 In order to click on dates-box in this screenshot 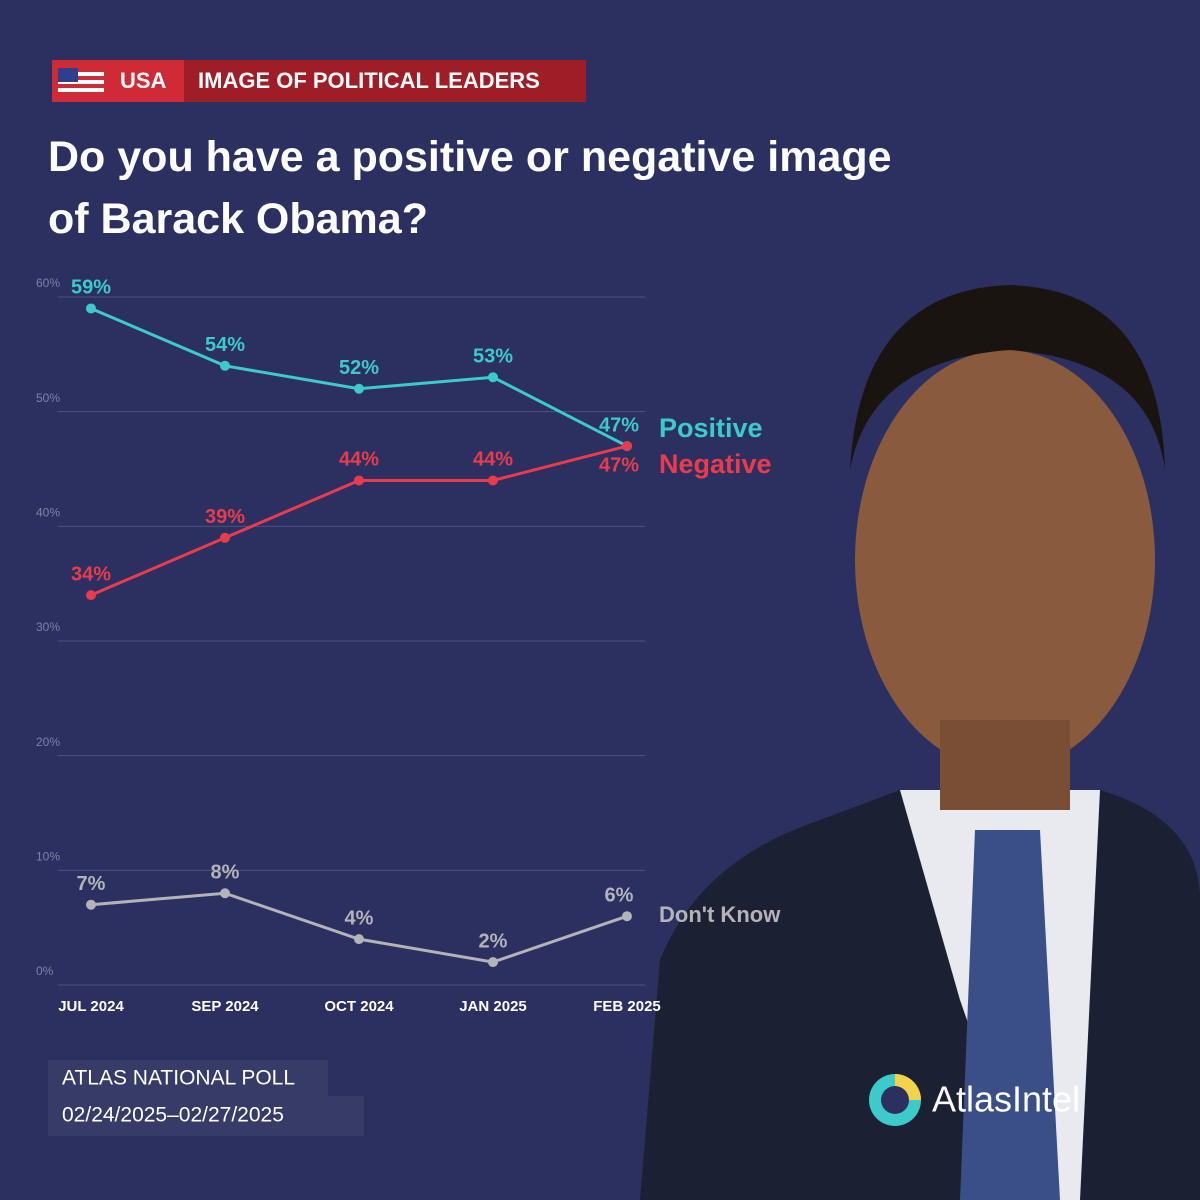, I will do `click(206, 1116)`.